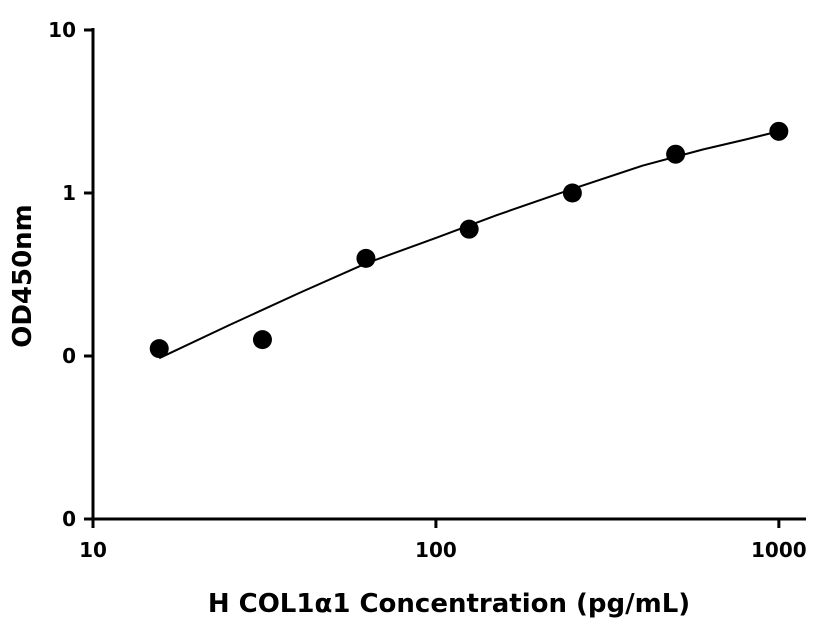  I want to click on x-tick-label-2: 1000, so click(779, 550).